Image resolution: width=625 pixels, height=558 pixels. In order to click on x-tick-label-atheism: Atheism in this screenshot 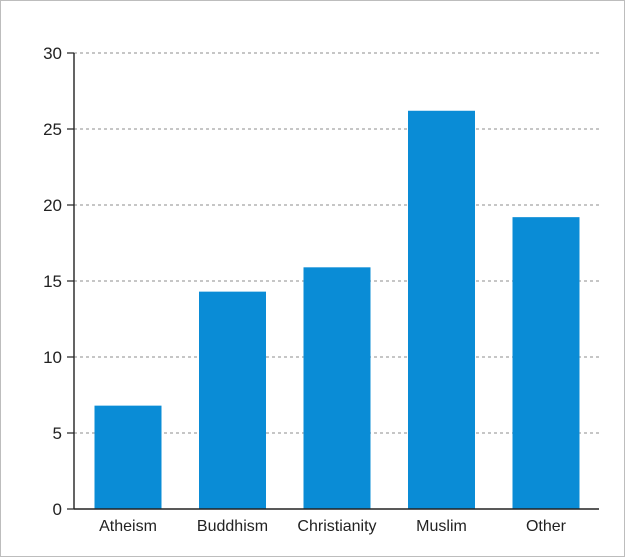, I will do `click(128, 526)`.